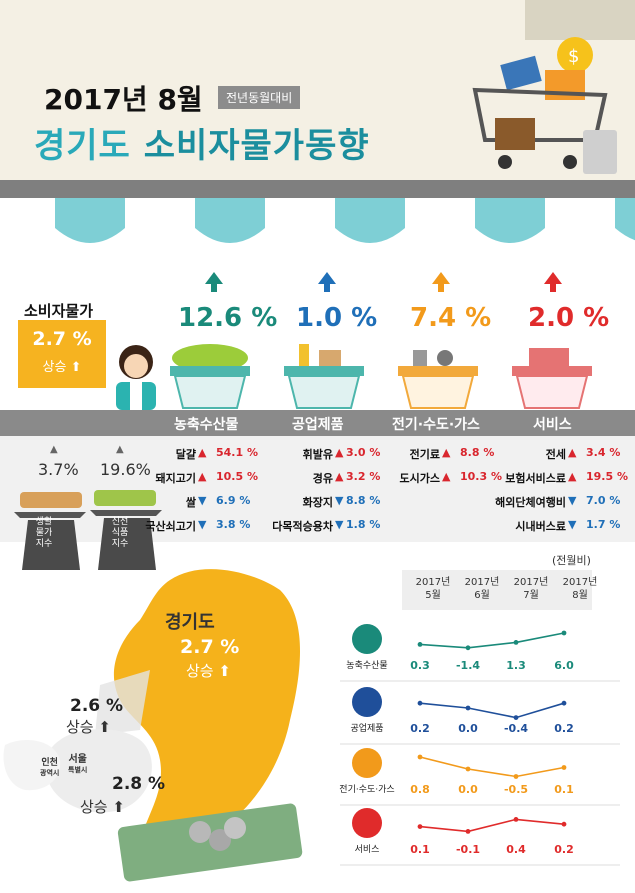 This screenshot has height=893, width=635. I want to click on monthly-unit-label: (전월비), so click(571, 560).